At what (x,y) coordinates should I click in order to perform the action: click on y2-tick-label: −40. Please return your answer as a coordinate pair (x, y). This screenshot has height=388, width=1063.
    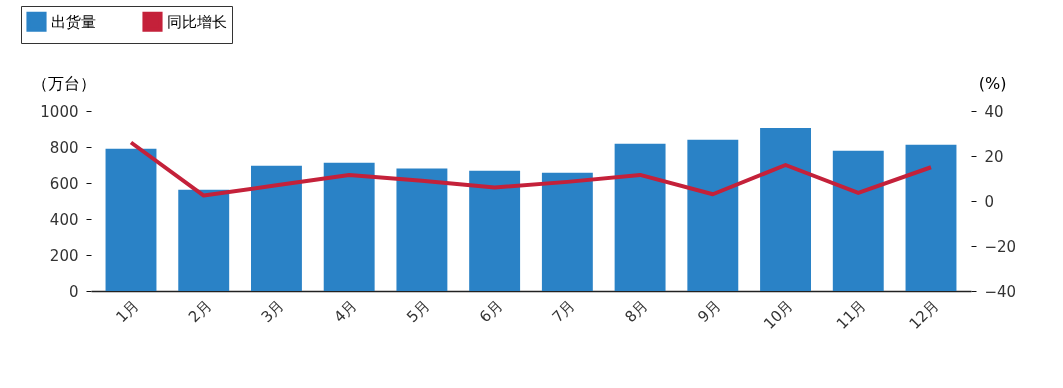
    Looking at the image, I should click on (1000, 291).